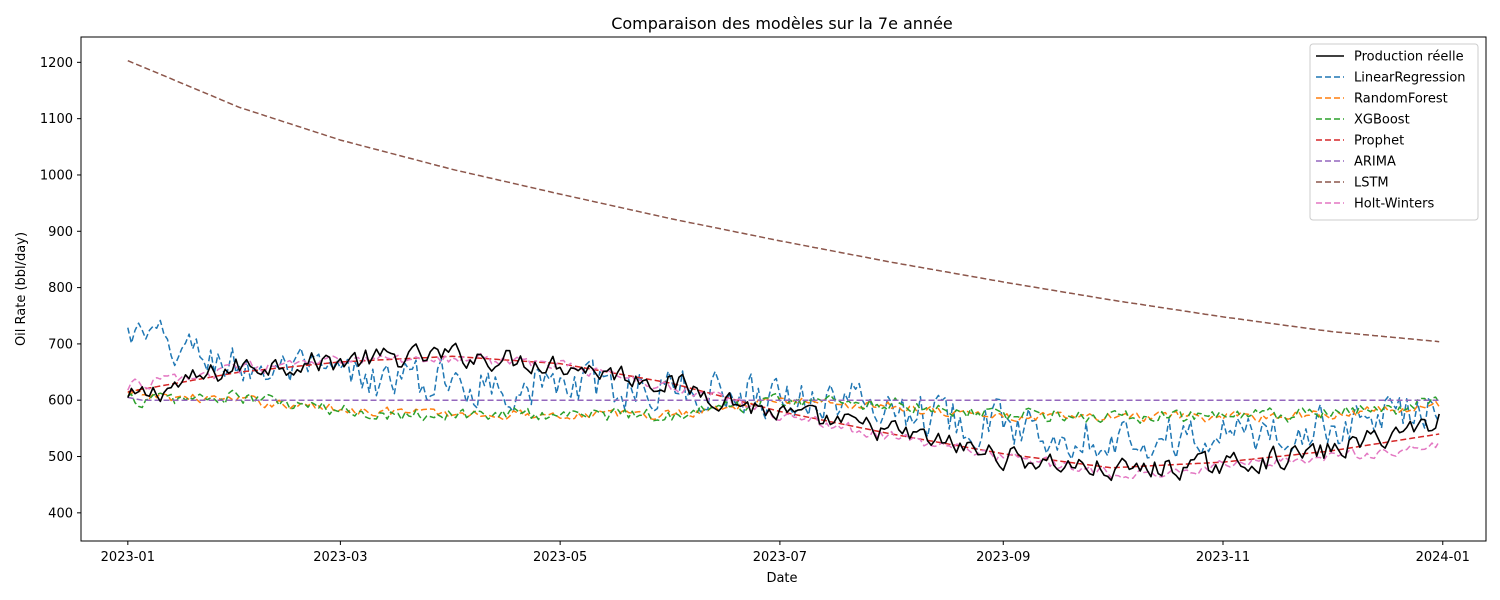 Image resolution: width=1500 pixels, height=600 pixels. What do you see at coordinates (60, 401) in the screenshot?
I see `y-tick-label: 600` at bounding box center [60, 401].